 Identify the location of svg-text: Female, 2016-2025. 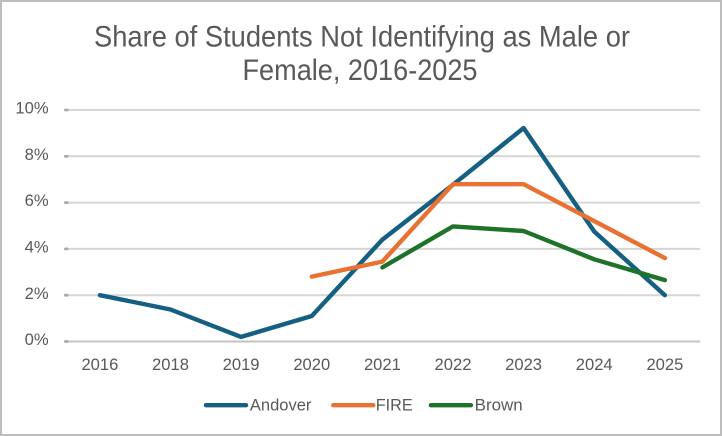
(360, 70).